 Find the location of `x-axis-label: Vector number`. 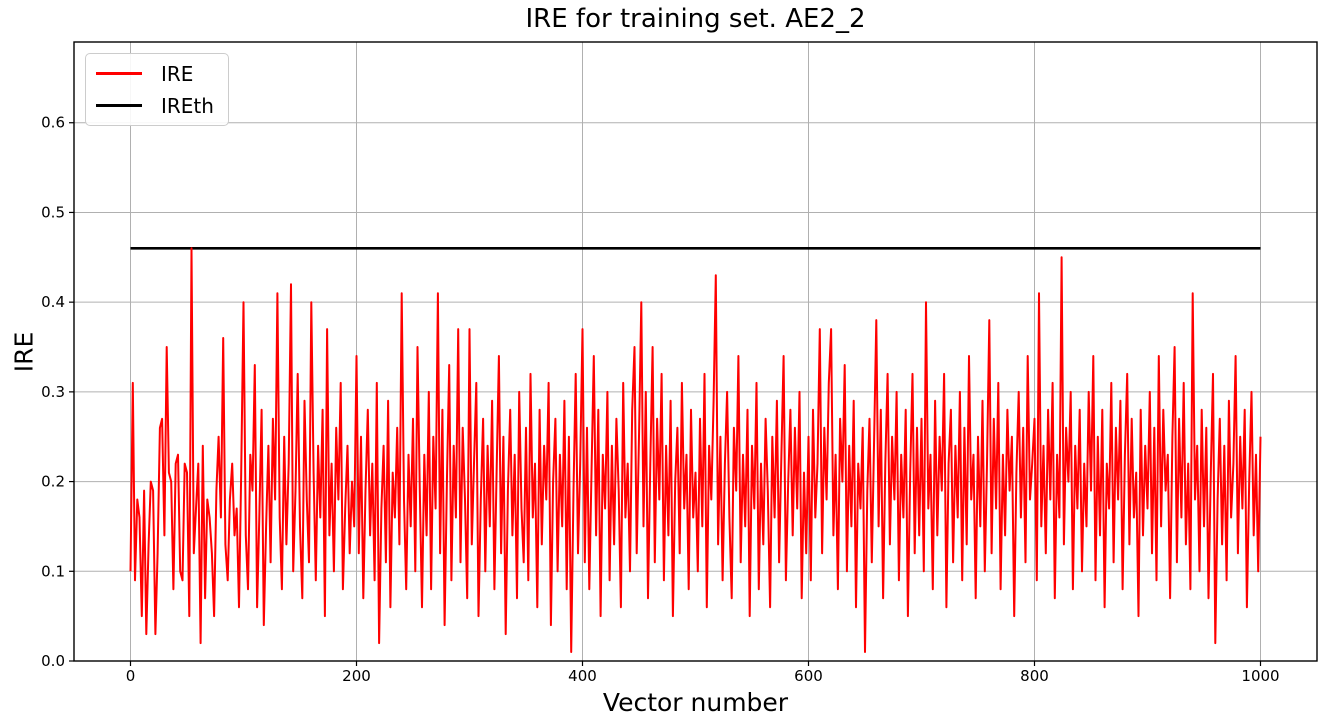

x-axis-label: Vector number is located at coordinates (695, 702).